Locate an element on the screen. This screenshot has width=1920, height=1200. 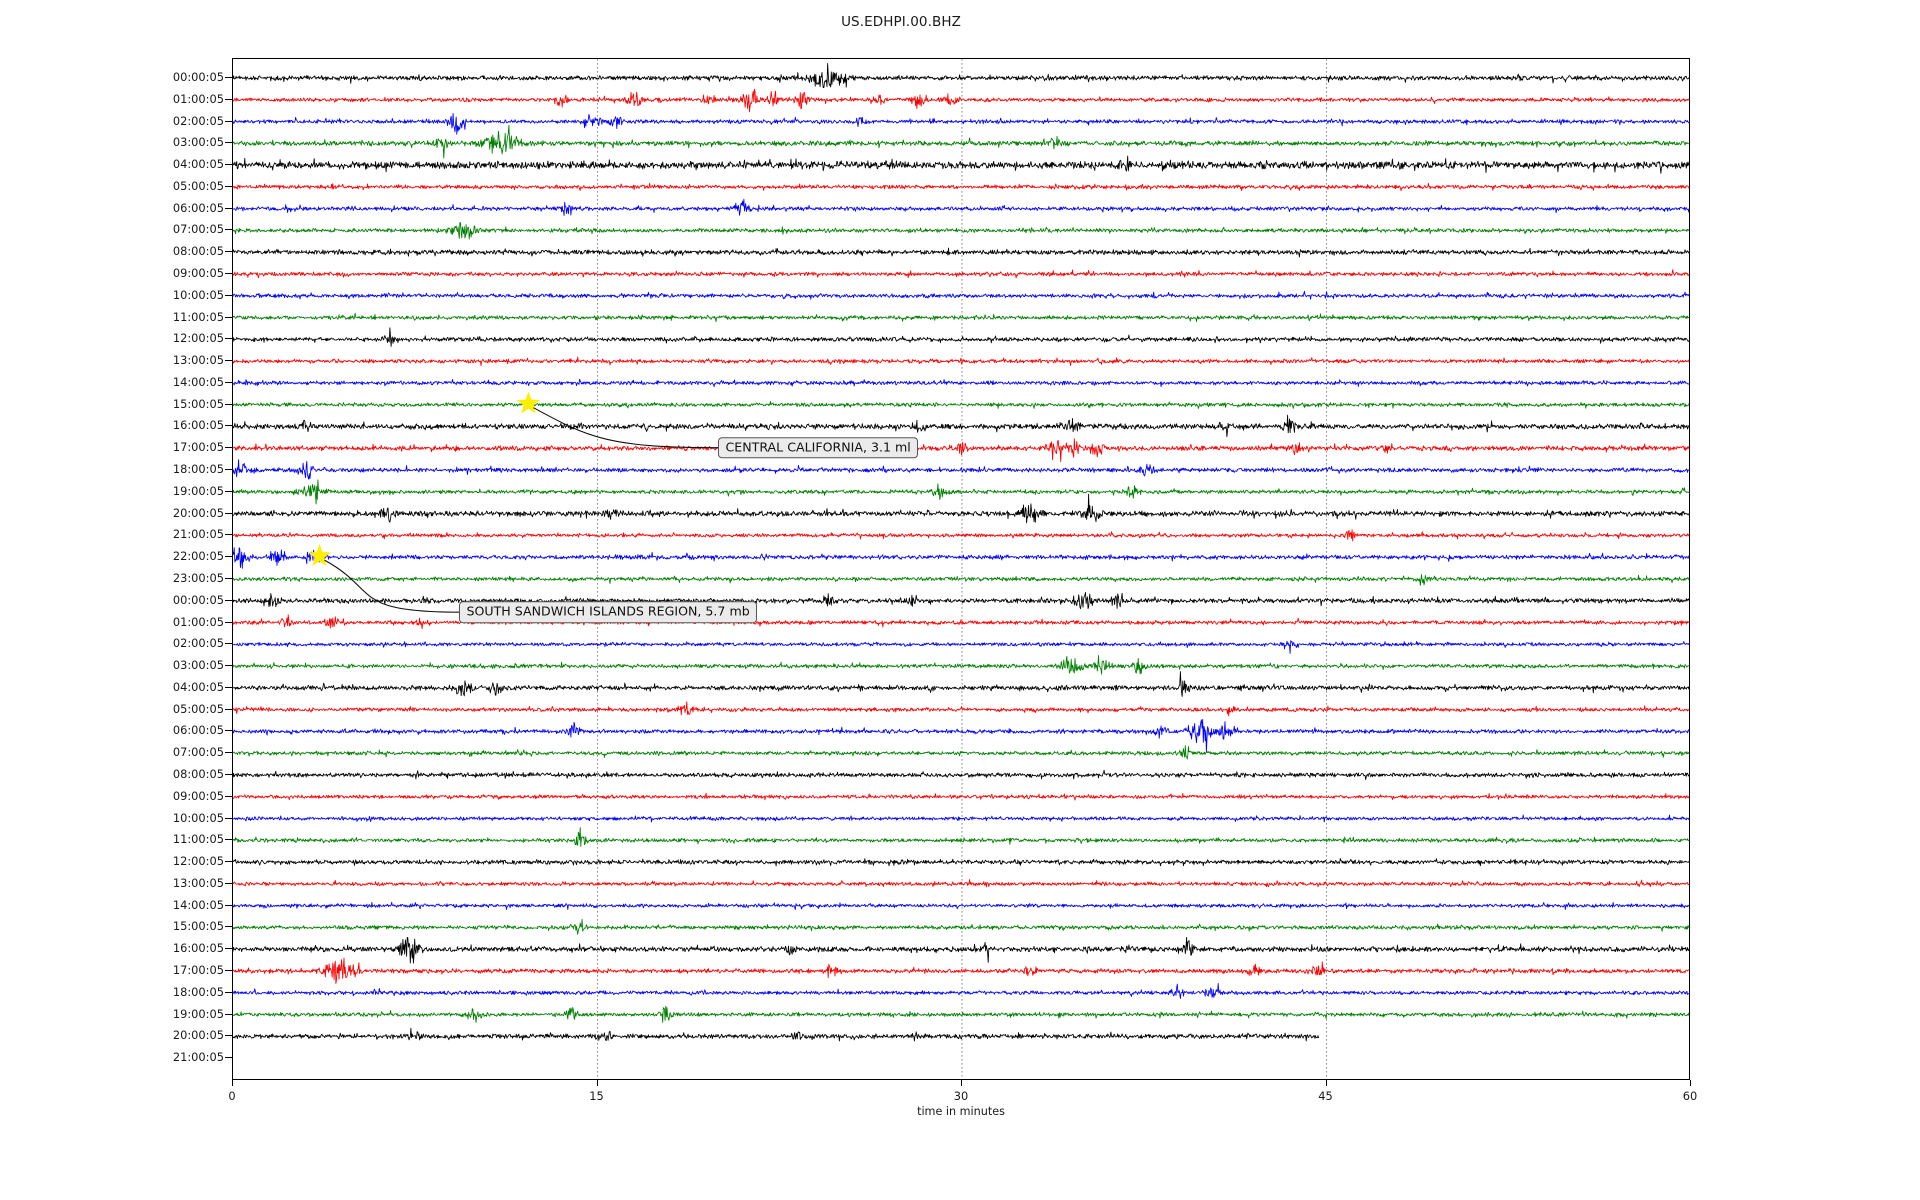
page-title: US.EDHPI.00.BHZ is located at coordinates (960, 22).